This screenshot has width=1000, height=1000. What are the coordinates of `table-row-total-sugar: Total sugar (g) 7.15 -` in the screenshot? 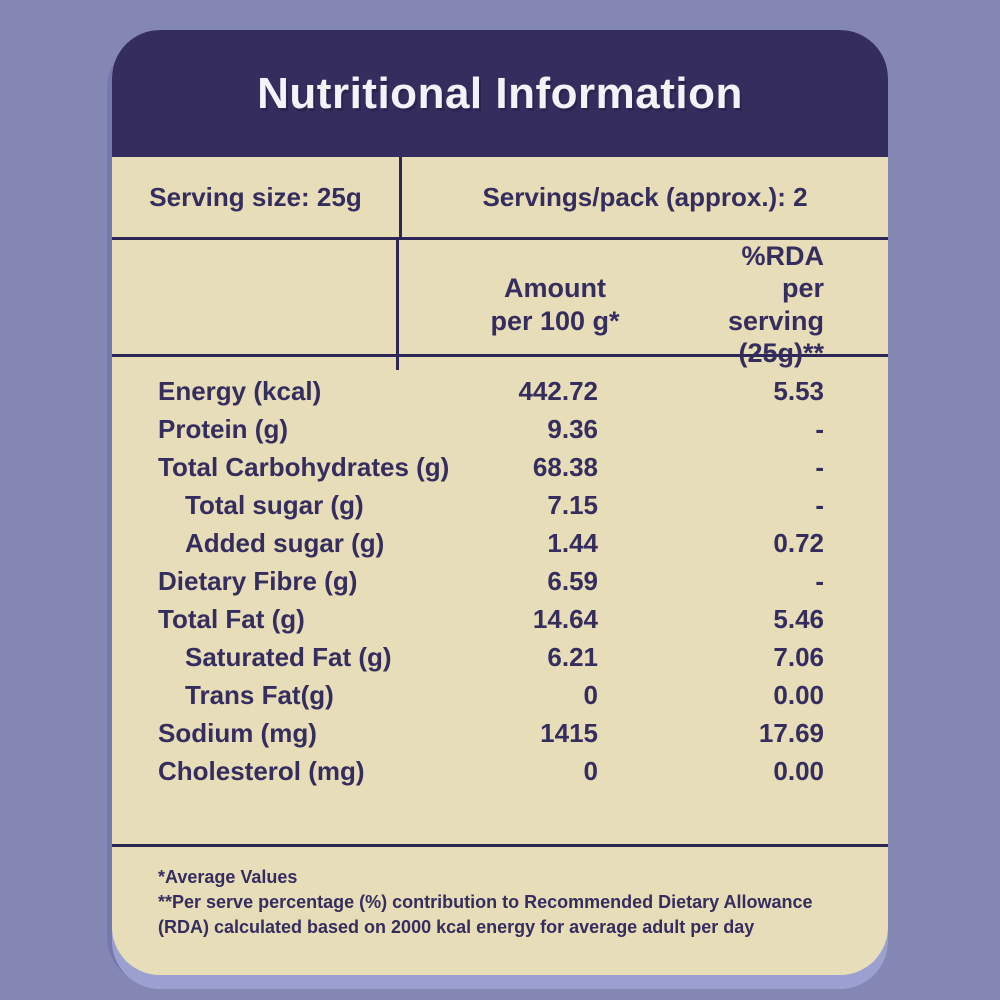 It's located at (491, 505).